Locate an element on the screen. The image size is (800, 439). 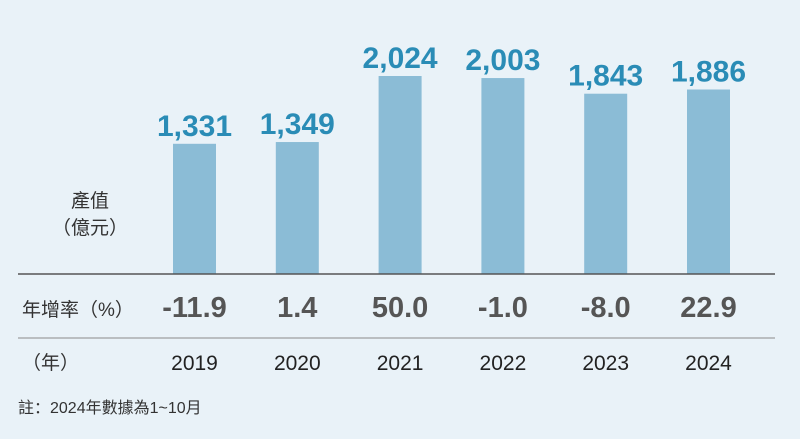
growth-value-2023: -8.0 is located at coordinates (606, 308).